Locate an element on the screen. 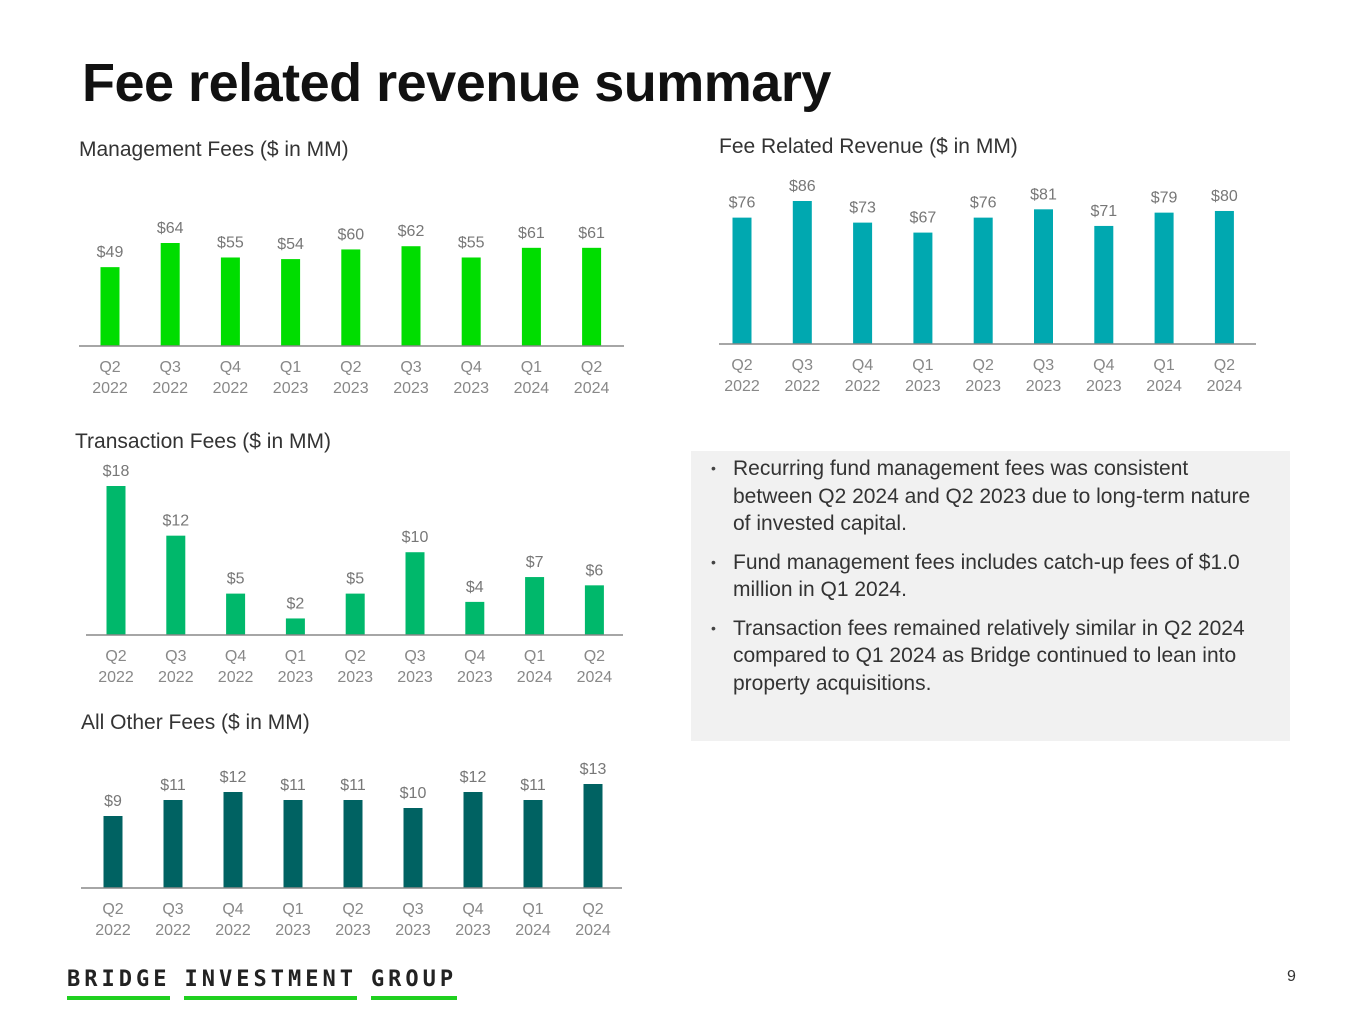 Image resolution: width=1365 pixels, height=1024 pixels. other-data-label: $10 is located at coordinates (413, 793).